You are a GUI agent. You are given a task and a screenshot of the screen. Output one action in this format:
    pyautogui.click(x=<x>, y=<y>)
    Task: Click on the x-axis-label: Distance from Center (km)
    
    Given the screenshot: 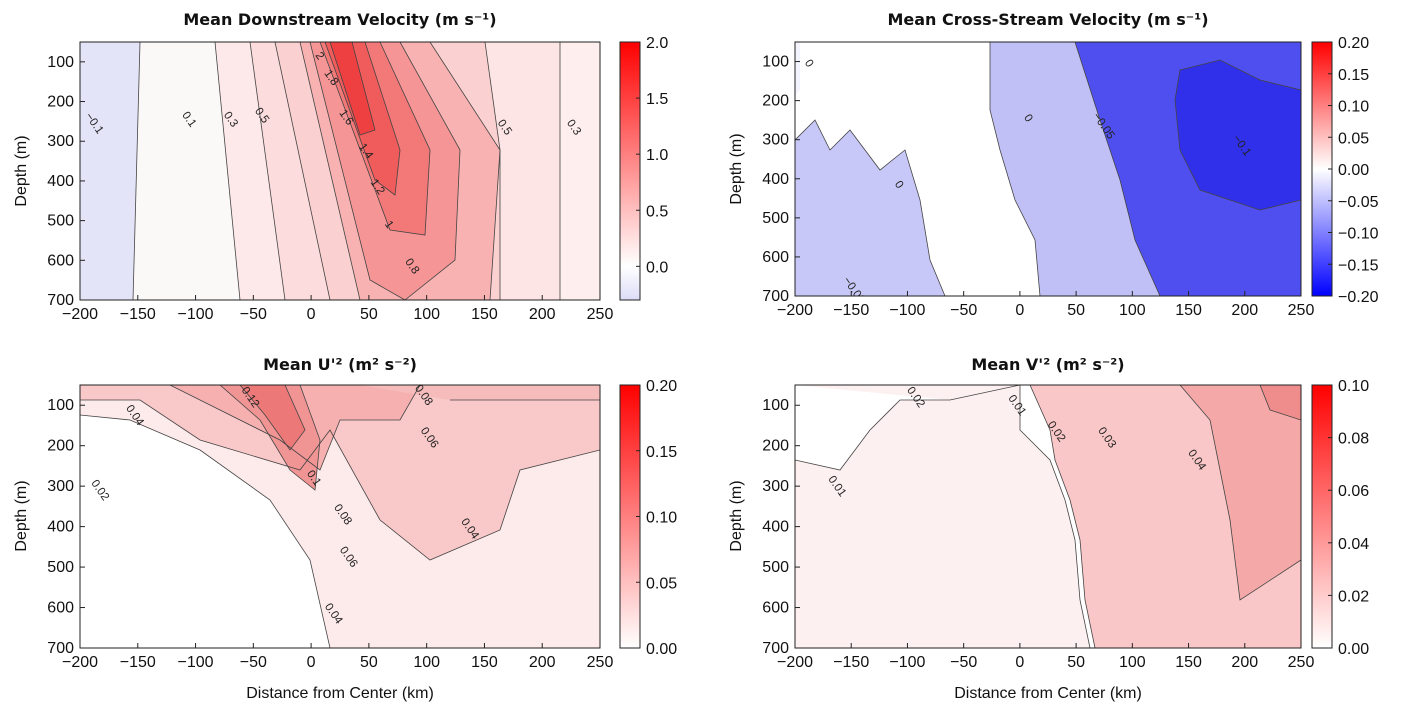 What is the action you would take?
    pyautogui.click(x=1048, y=693)
    